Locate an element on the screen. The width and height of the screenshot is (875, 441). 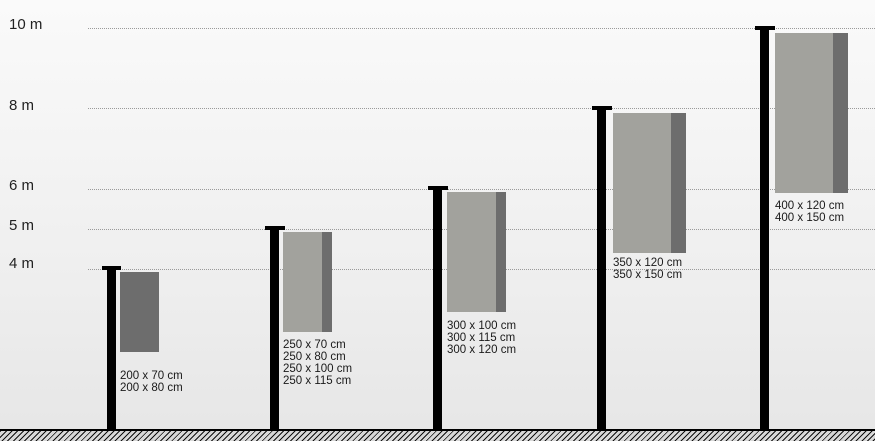
size-label: 250 x 100 cm is located at coordinates (318, 369).